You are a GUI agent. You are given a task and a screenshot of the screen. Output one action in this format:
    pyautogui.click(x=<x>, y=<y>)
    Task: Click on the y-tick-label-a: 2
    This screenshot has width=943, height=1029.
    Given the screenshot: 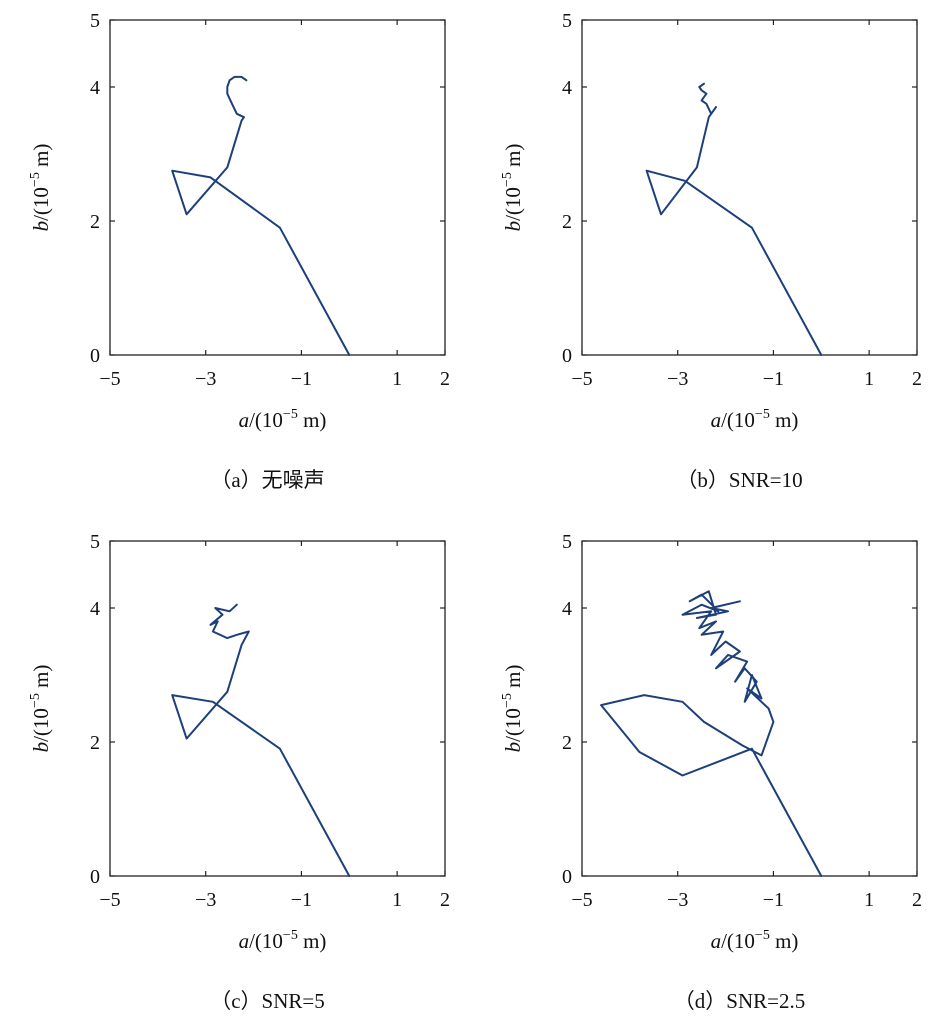 What is the action you would take?
    pyautogui.click(x=95, y=222)
    